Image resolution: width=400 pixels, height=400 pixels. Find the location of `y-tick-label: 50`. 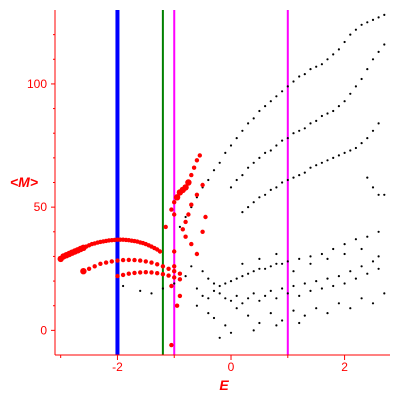

y-tick-label: 50 is located at coordinates (41, 207).